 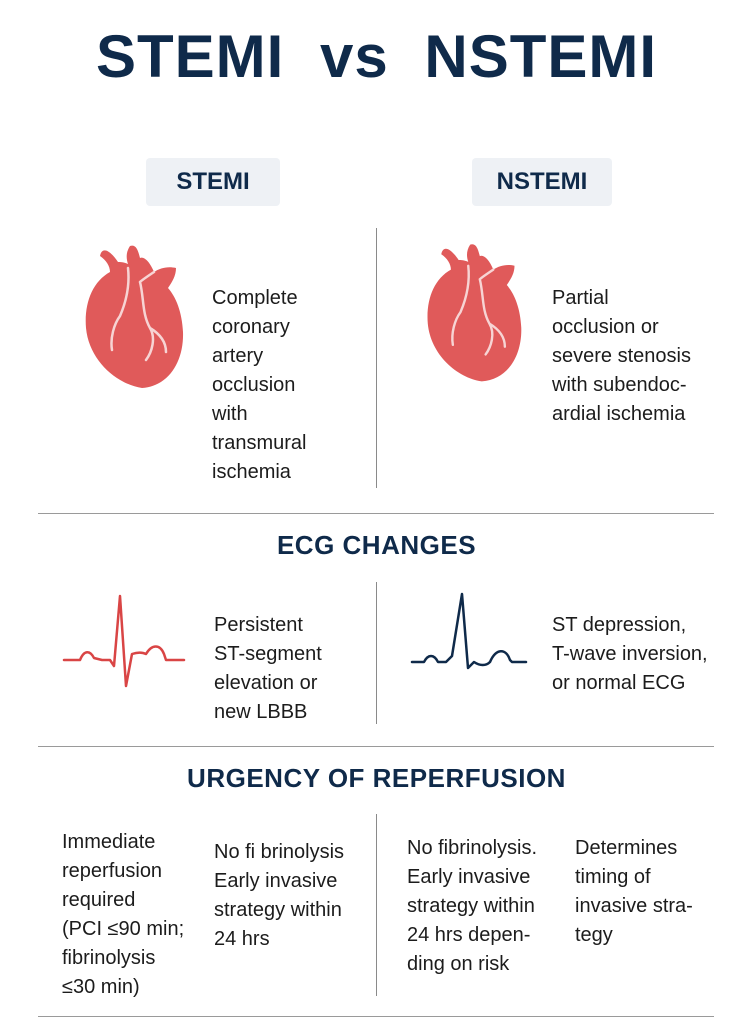 What do you see at coordinates (213, 182) in the screenshot?
I see `stemi-label: STEMI` at bounding box center [213, 182].